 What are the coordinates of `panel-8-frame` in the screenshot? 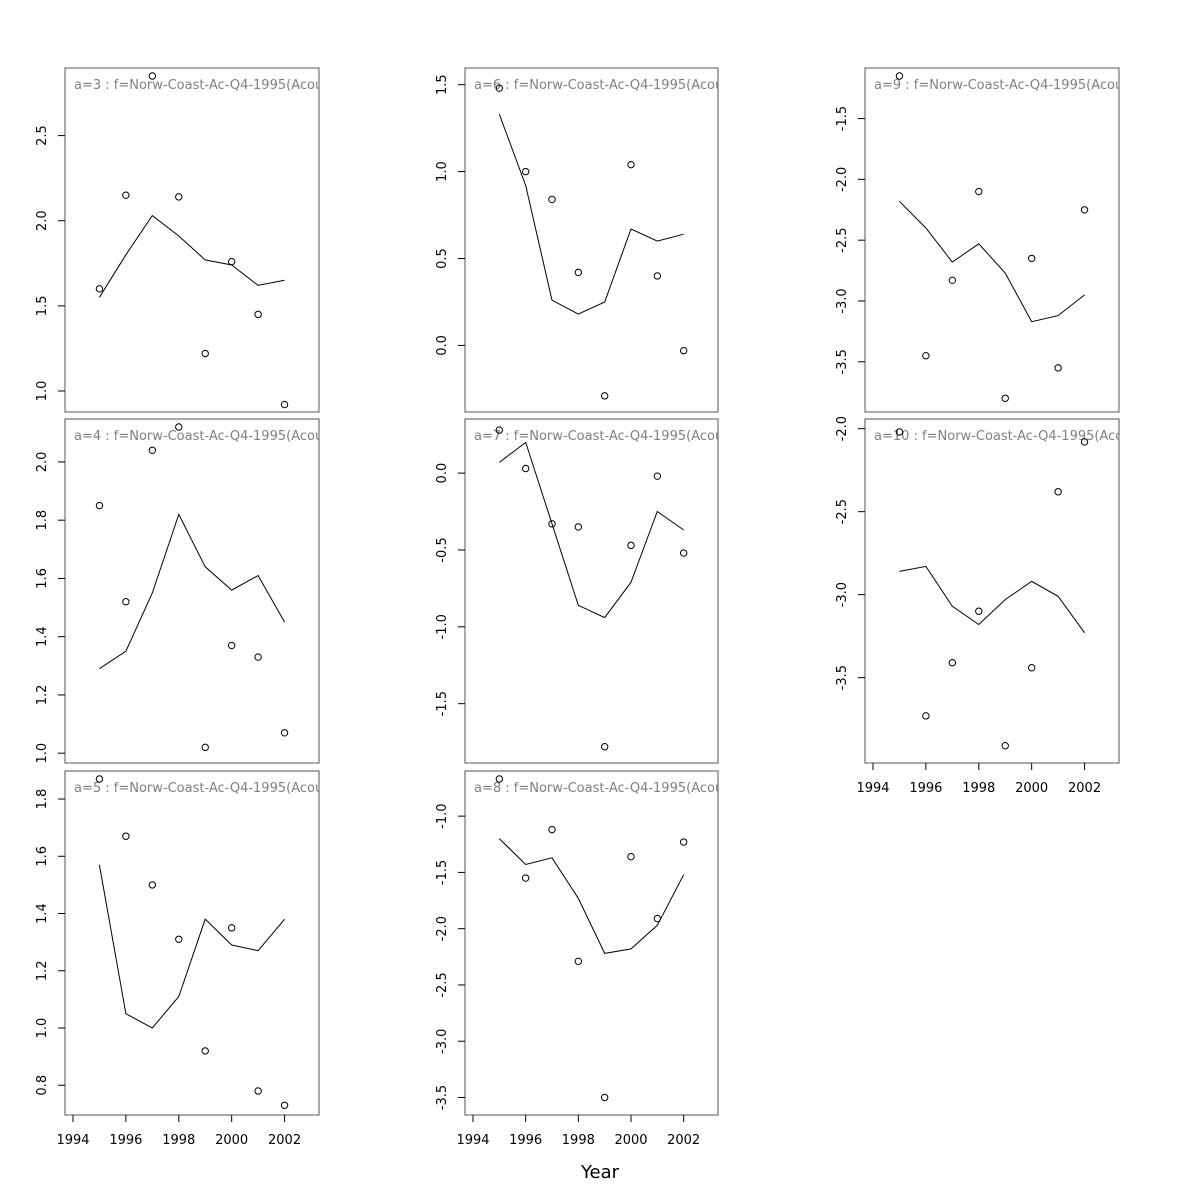 It's located at (591, 943).